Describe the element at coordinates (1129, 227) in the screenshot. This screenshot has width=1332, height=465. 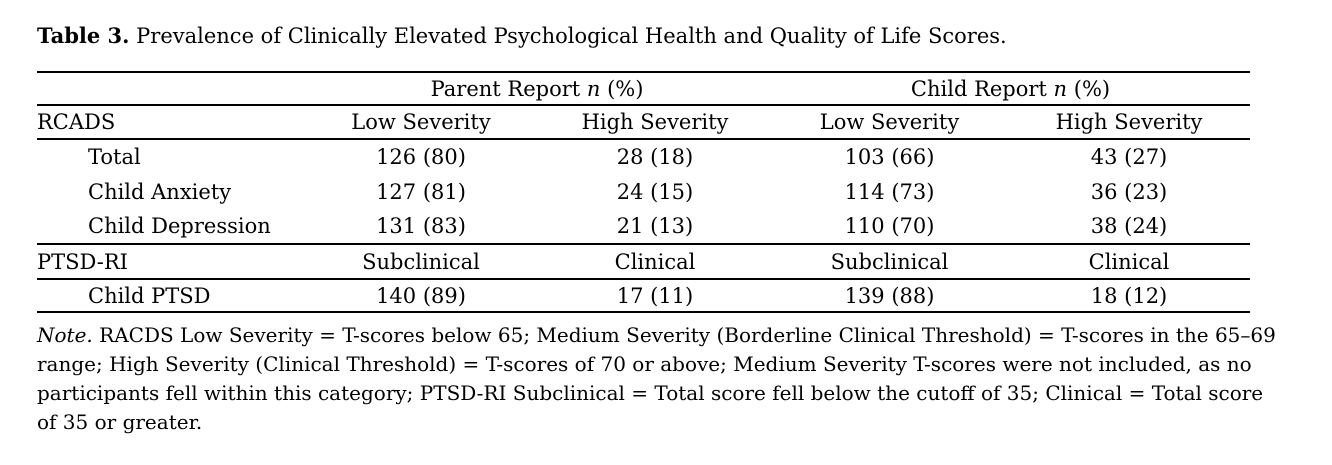
I see `cell-value: 38 (24)` at that location.